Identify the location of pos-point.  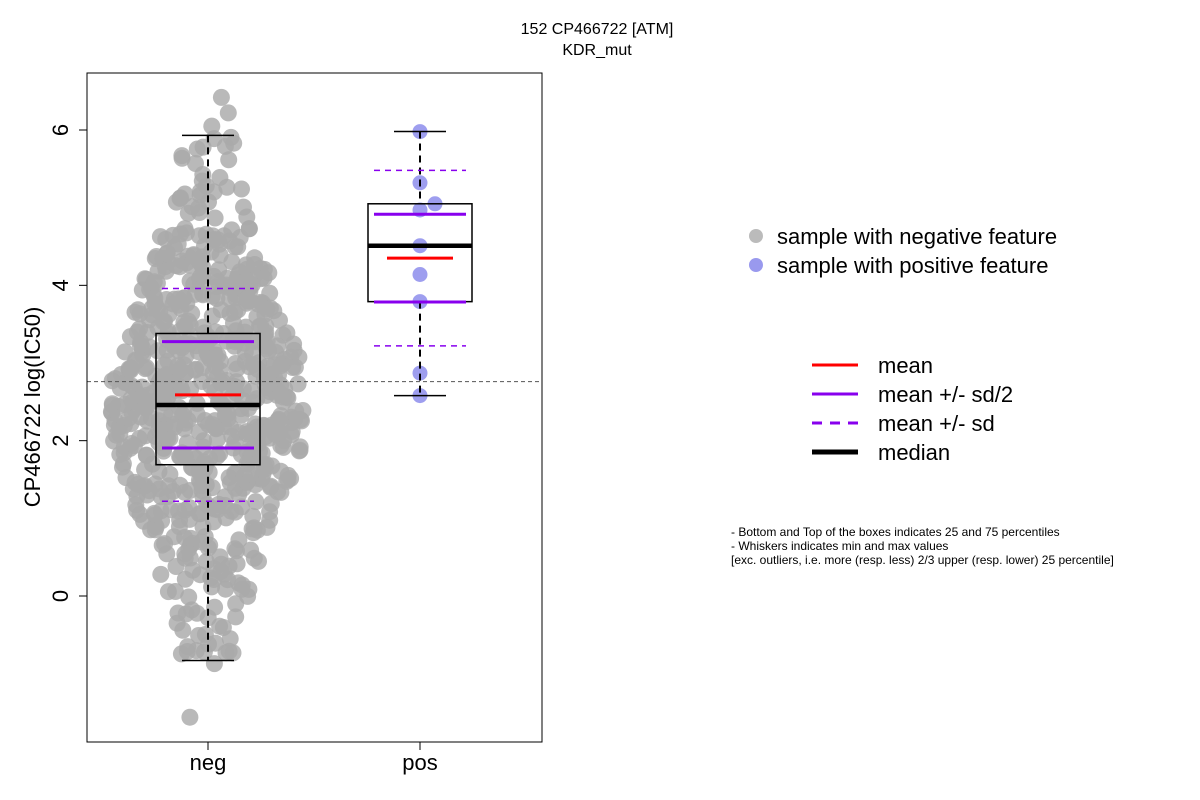
(420, 274).